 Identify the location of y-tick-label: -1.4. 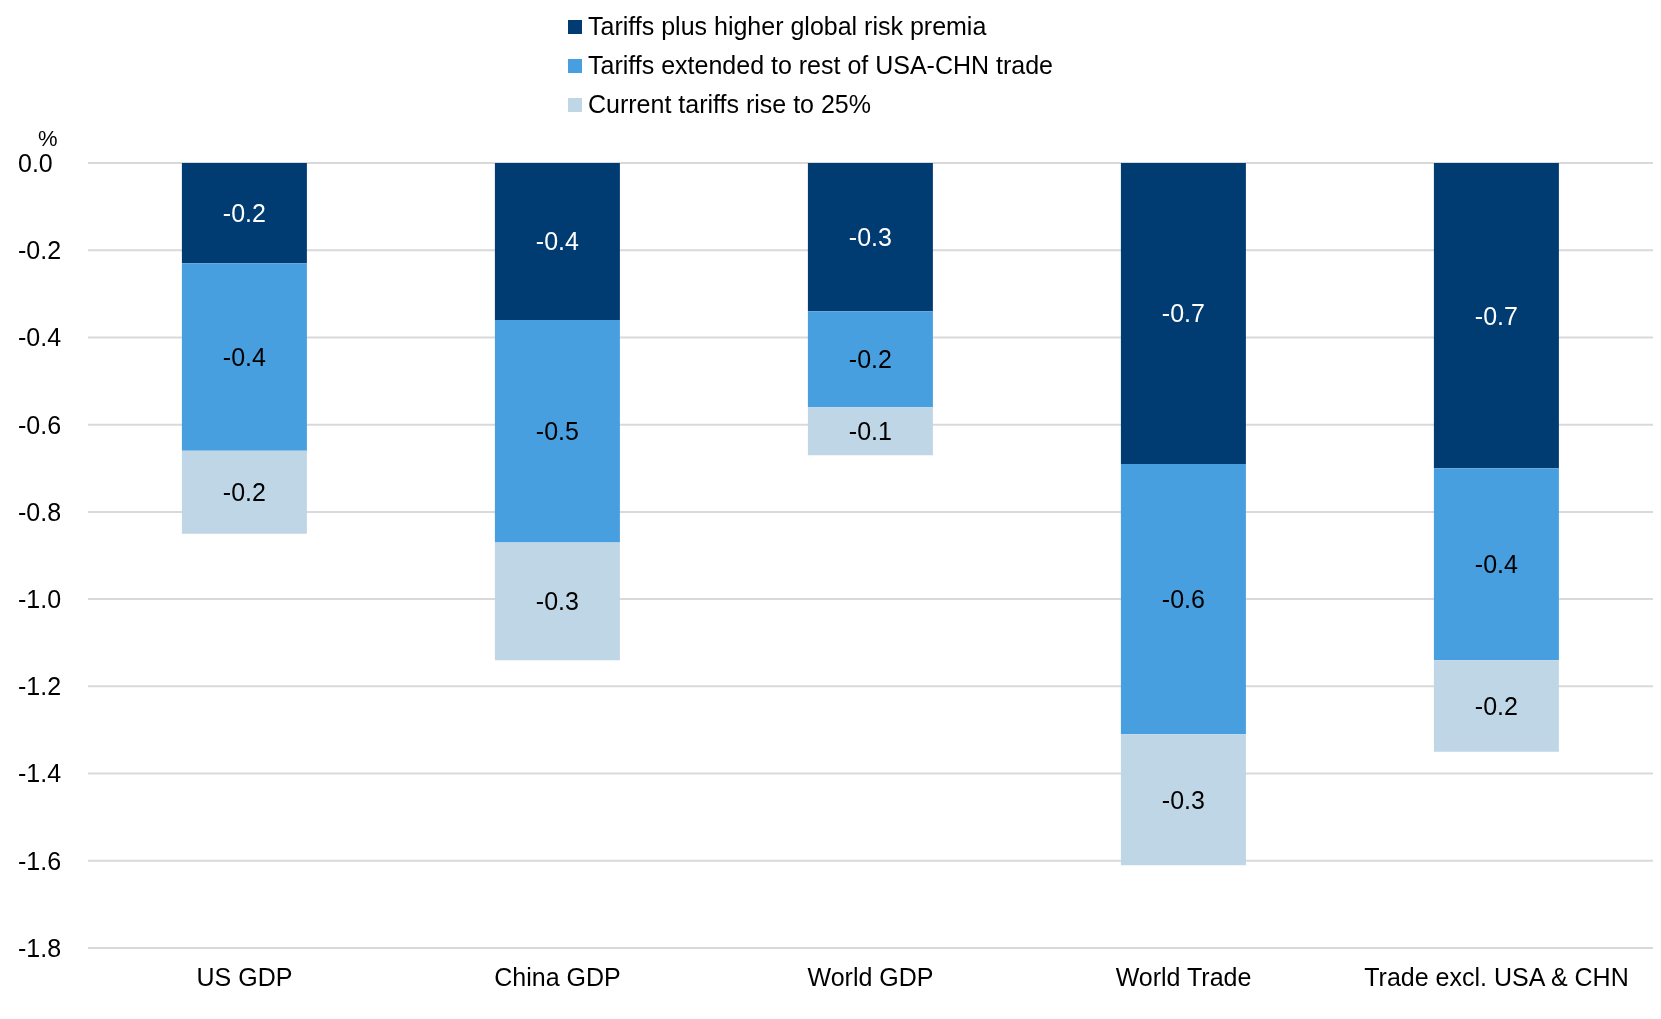
(40, 773).